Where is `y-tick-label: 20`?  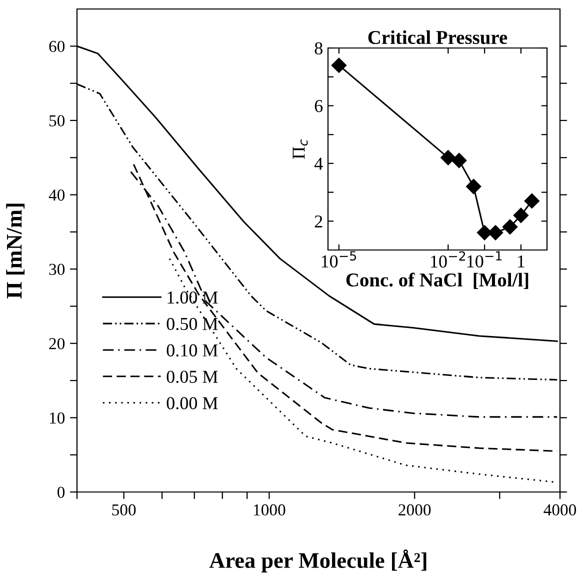 y-tick-label: 20 is located at coordinates (57, 344).